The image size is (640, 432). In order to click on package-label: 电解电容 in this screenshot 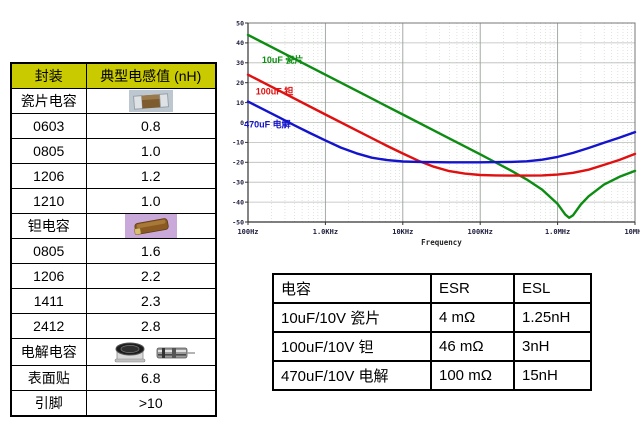, I will do `click(48, 352)`.